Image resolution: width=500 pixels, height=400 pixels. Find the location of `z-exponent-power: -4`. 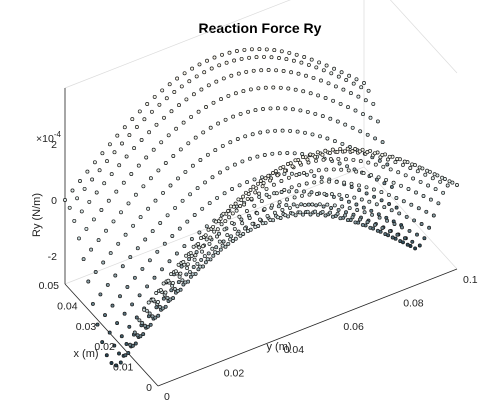

z-exponent-power: -4 is located at coordinates (58, 134).